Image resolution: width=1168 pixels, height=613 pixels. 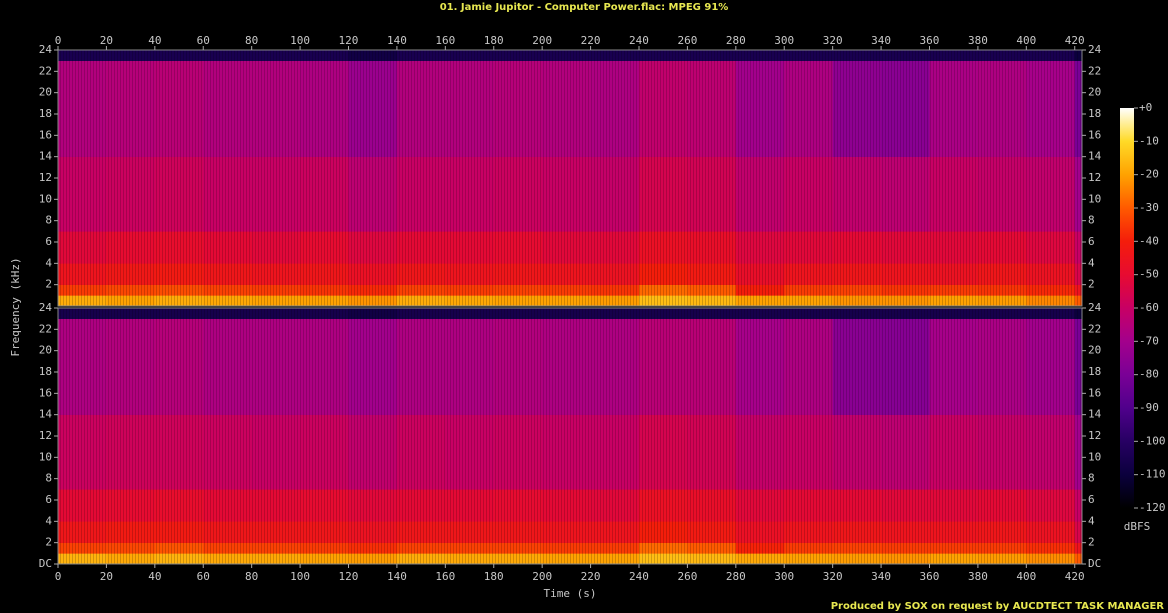 What do you see at coordinates (570, 593) in the screenshot?
I see `x-axis-label: Time (s)` at bounding box center [570, 593].